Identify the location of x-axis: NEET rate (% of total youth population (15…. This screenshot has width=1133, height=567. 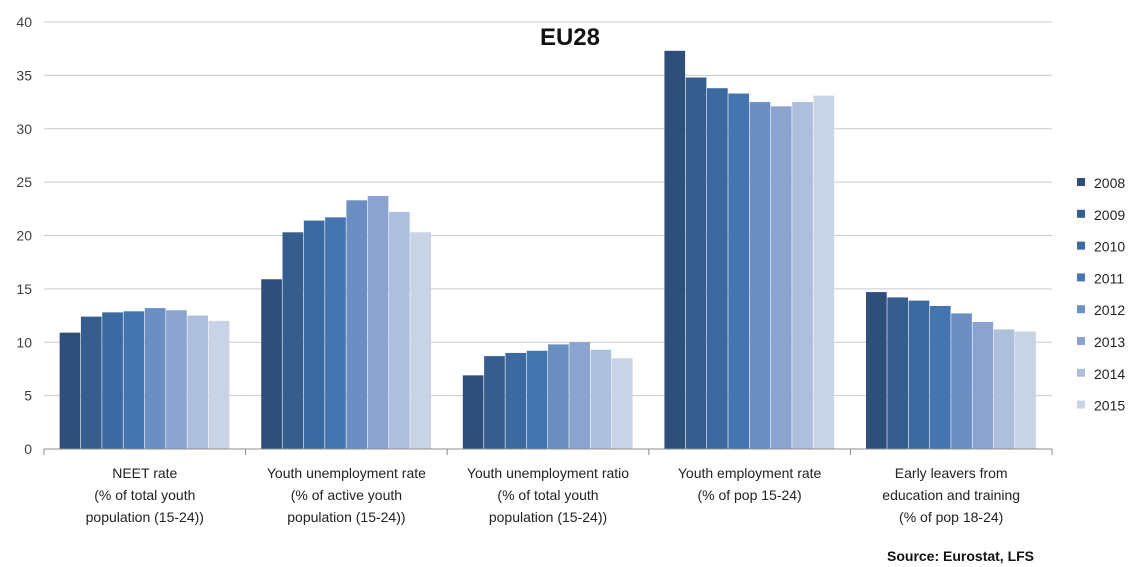
(548, 486).